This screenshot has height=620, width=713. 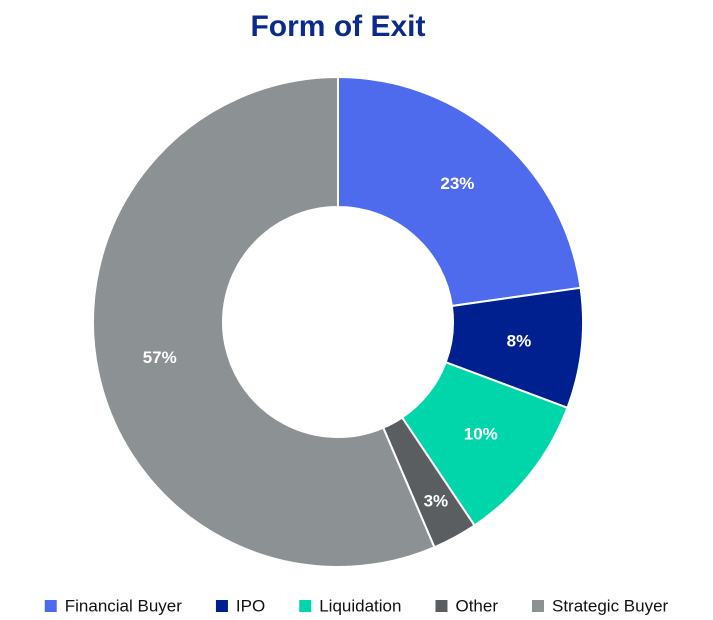 I want to click on value-label: 23%, so click(x=457, y=183).